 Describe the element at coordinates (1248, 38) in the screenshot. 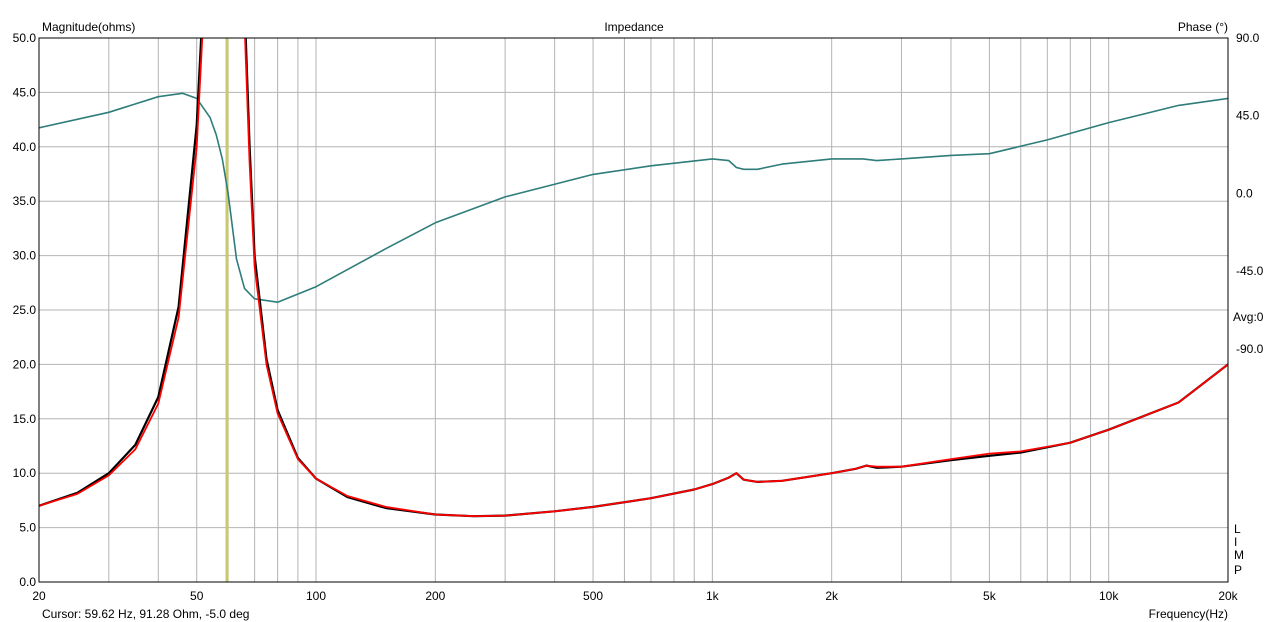

I see `y2-tick-label: 90.0` at that location.